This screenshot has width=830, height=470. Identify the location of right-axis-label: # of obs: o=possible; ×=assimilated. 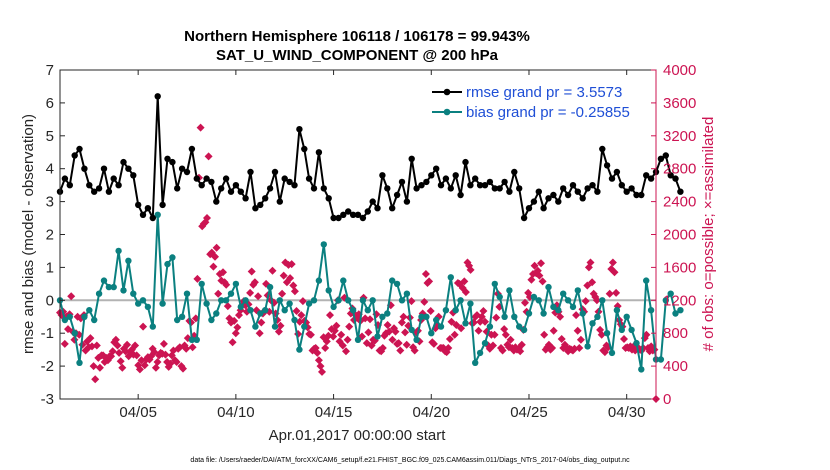
(708, 234).